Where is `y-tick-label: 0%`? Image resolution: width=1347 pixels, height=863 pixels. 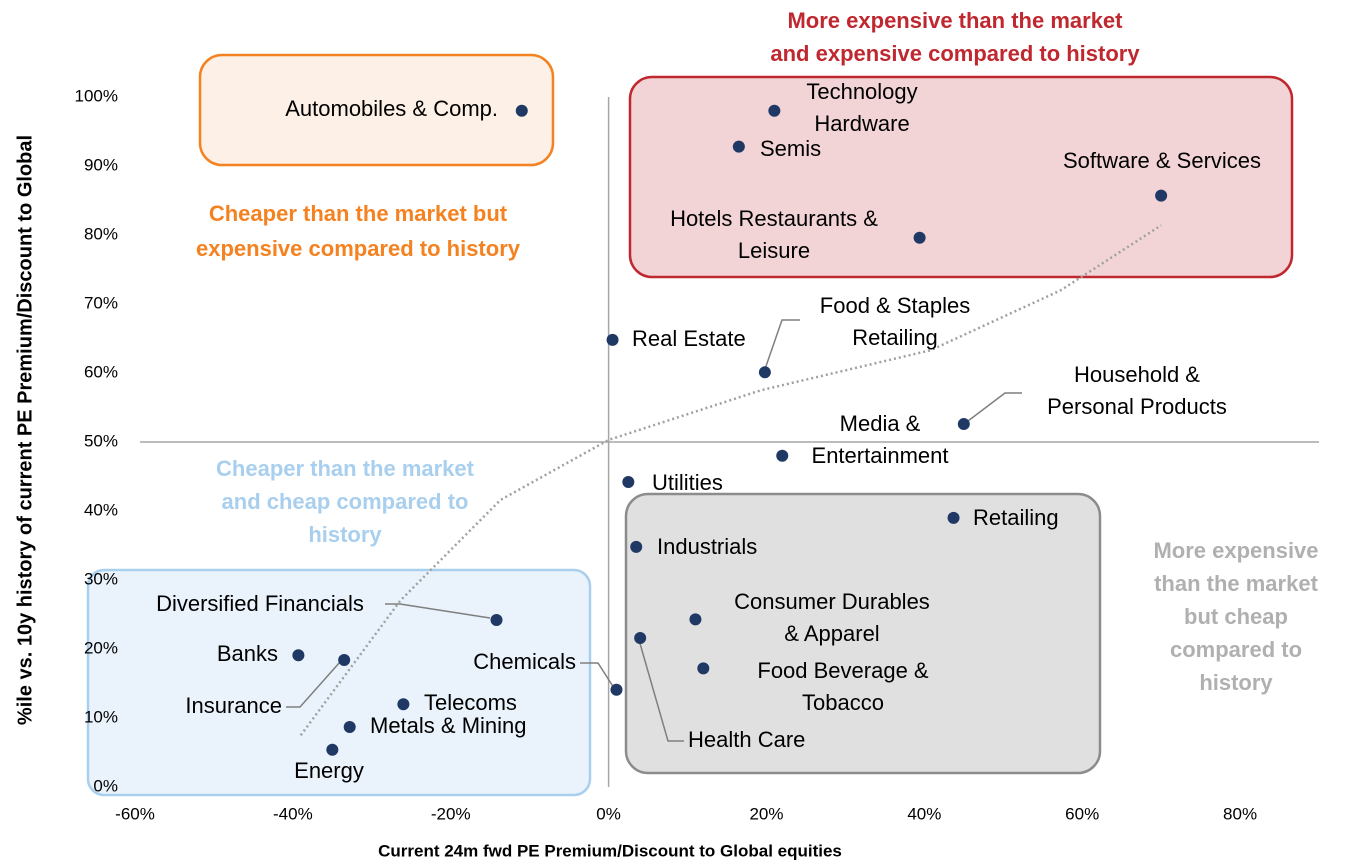 y-tick-label: 0% is located at coordinates (105, 785).